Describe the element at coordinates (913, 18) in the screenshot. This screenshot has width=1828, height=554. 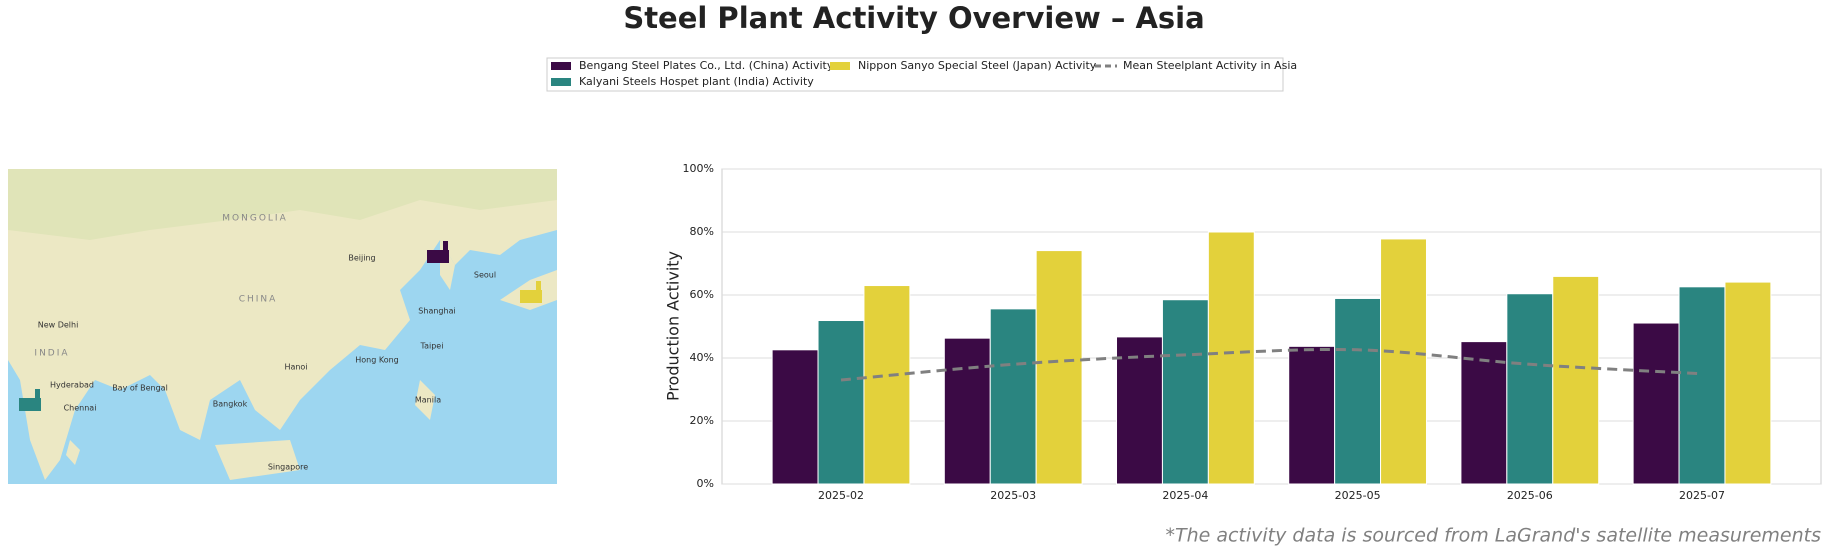
I see `chart-title: Steel Plant Activity Overview – Asia` at that location.